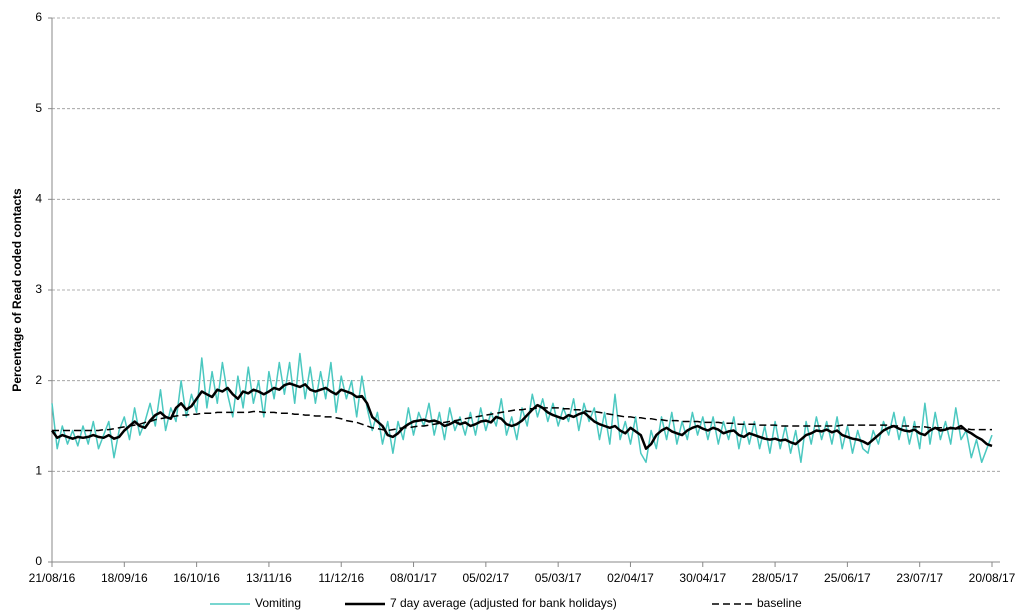 This screenshot has height=614, width=1025. Describe the element at coordinates (124, 578) in the screenshot. I see `x-tick-label: 18/09/16` at that location.